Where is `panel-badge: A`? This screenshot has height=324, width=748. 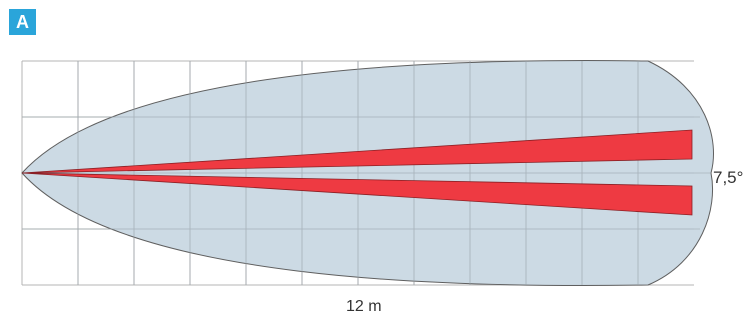 panel-badge: A is located at coordinates (22, 22).